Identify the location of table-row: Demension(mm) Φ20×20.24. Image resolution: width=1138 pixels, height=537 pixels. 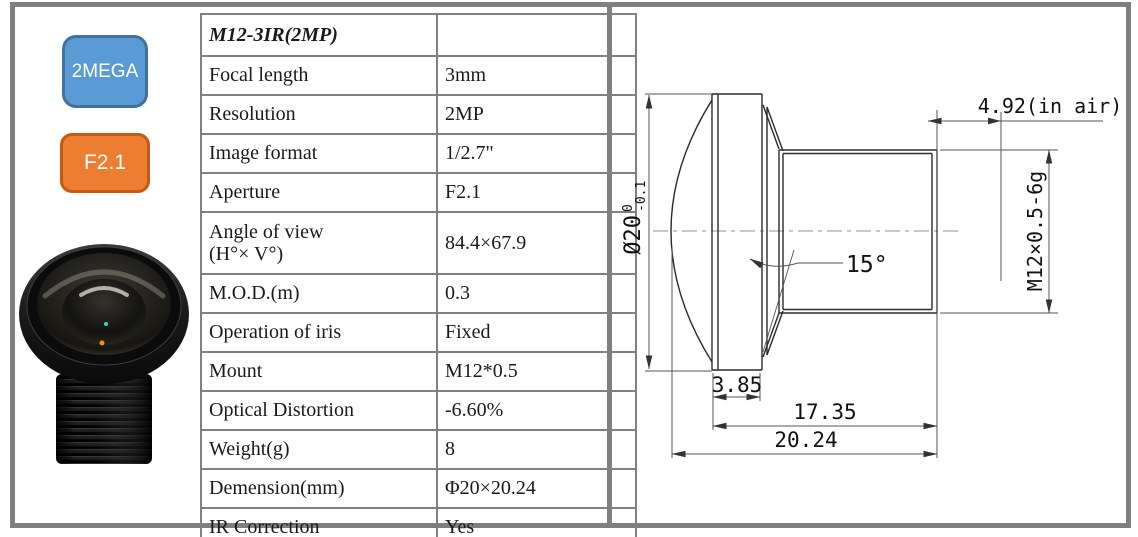
(418, 488).